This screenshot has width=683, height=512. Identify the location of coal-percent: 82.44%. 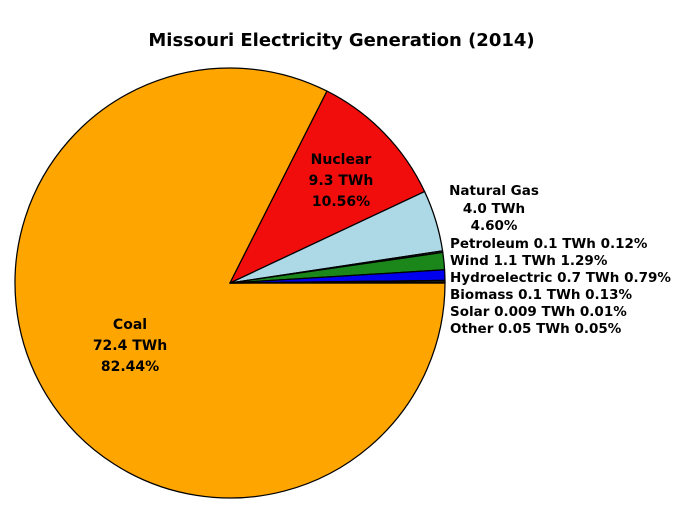
(130, 367).